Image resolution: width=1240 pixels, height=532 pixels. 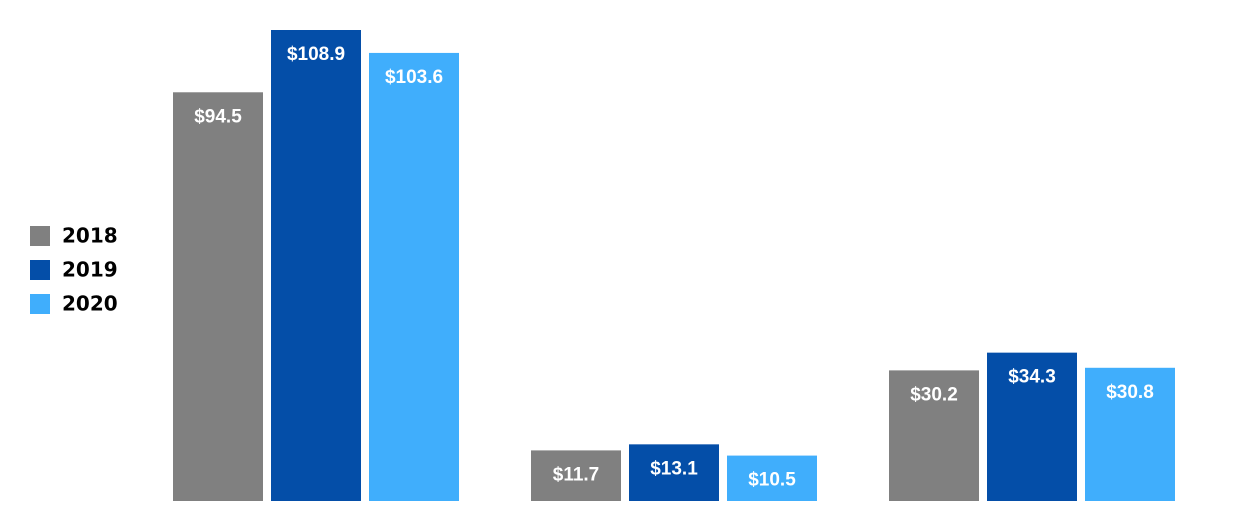 I want to click on value-label: $13.1, so click(x=674, y=468).